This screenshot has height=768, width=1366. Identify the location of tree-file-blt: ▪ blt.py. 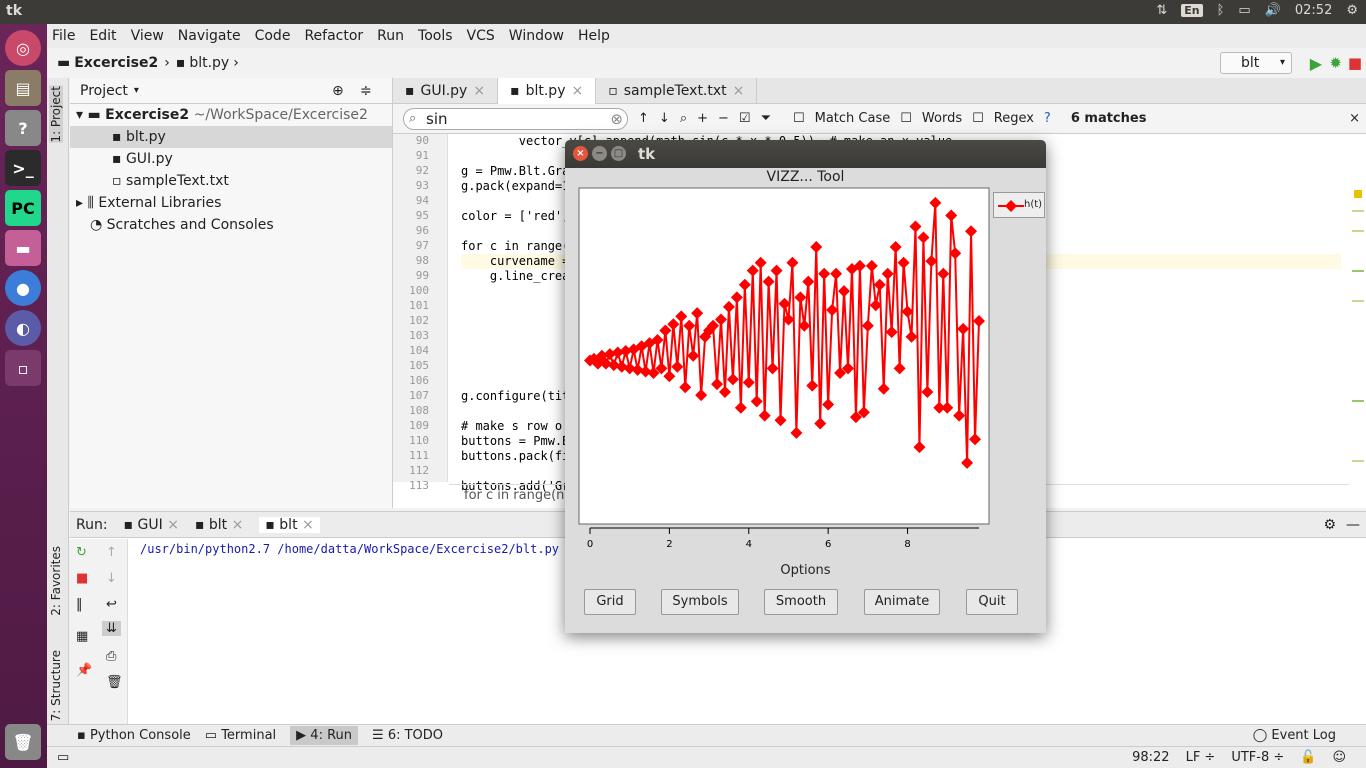
(231, 137).